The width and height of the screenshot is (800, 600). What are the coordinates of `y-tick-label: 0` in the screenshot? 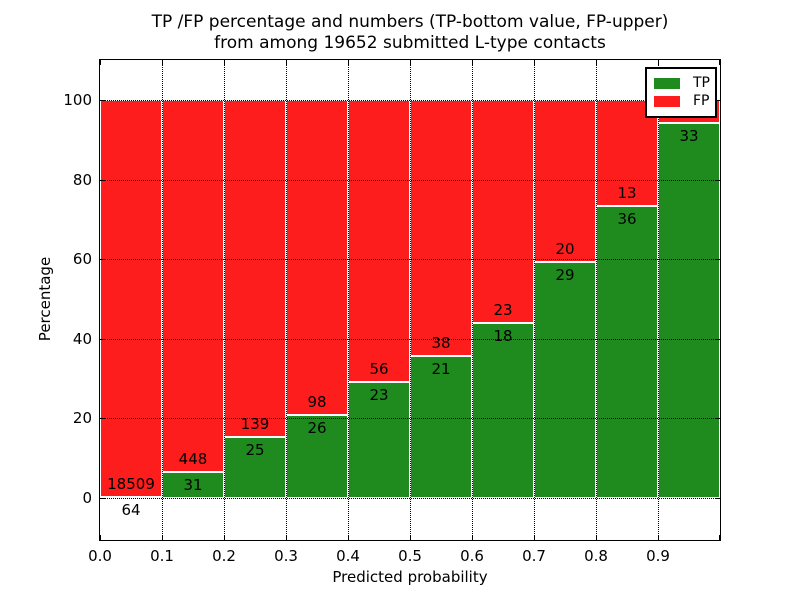 It's located at (87, 498).